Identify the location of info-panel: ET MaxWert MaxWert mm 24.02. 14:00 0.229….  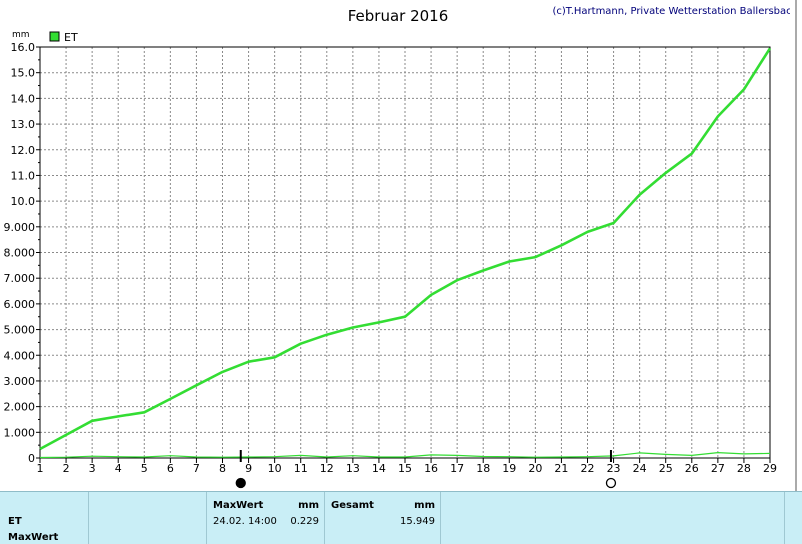
(401, 517).